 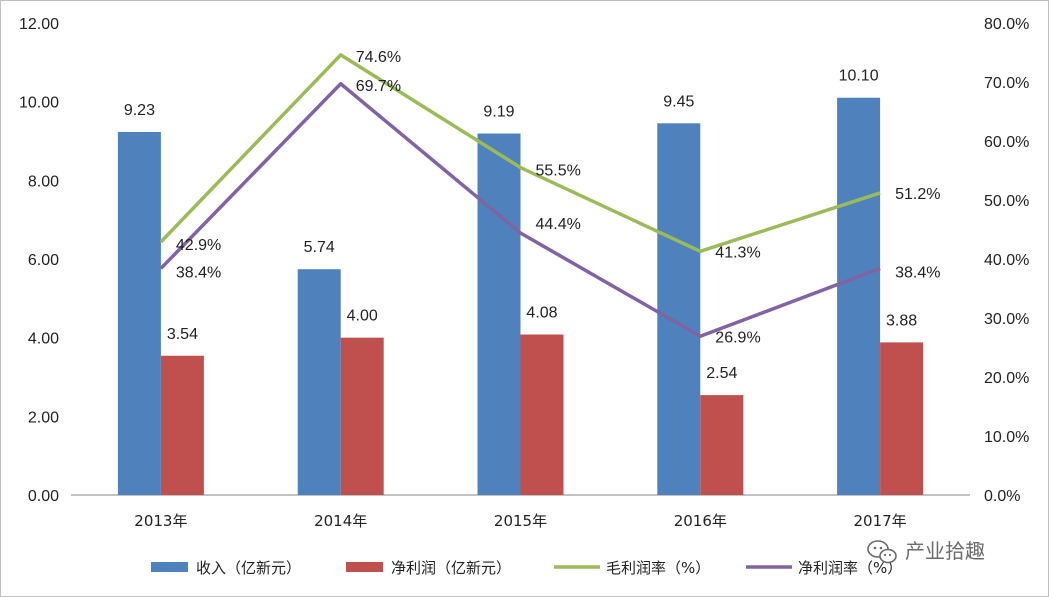 What do you see at coordinates (882, 552) in the screenshot?
I see `wechat-icon` at bounding box center [882, 552].